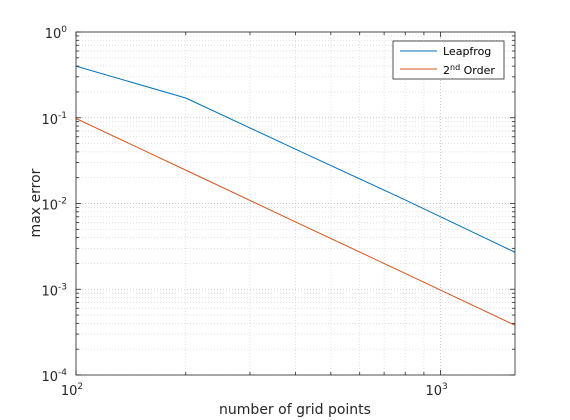  I want to click on y-tick-label-exponent: 0, so click(64, 30).